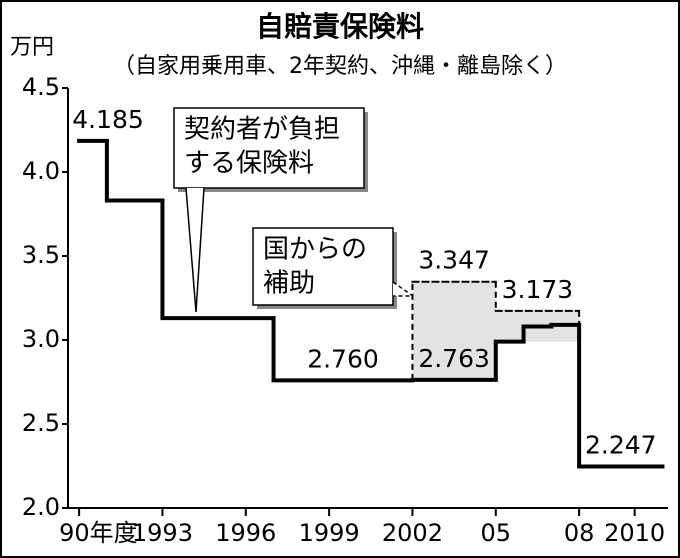 This screenshot has height=558, width=680. What do you see at coordinates (329, 533) in the screenshot?
I see `x-tick-label: 1999` at bounding box center [329, 533].